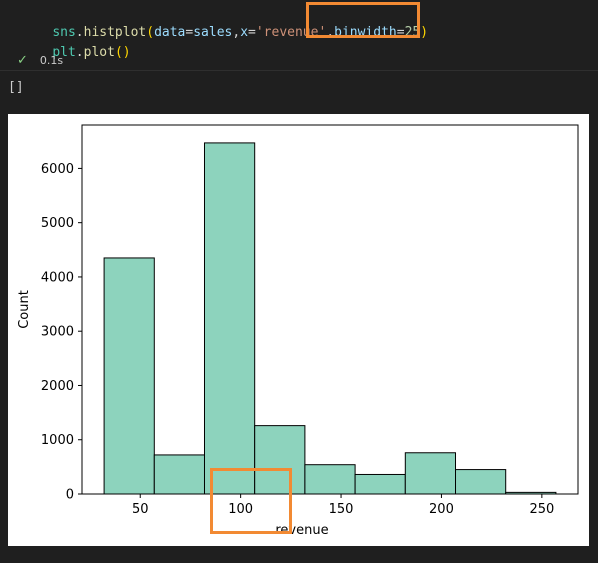 Image resolution: width=598 pixels, height=563 pixels. Describe the element at coordinates (170, 32) in the screenshot. I see `code-token: data` at that location.